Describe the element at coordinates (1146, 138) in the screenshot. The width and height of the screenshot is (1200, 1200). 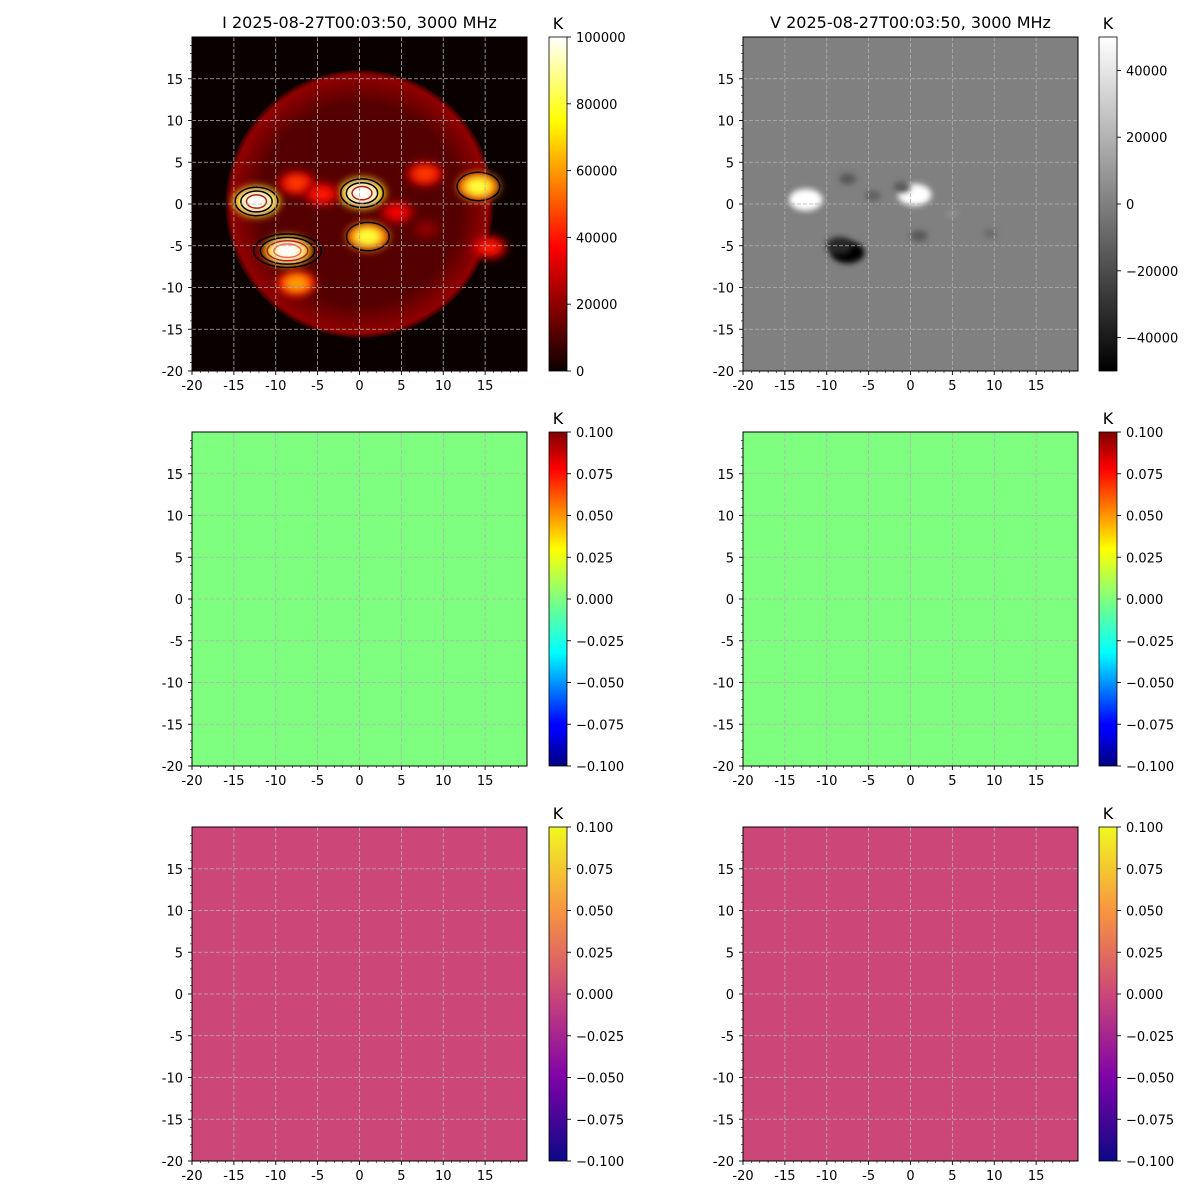
I see `colorbar-tick-label: 20000` at that location.